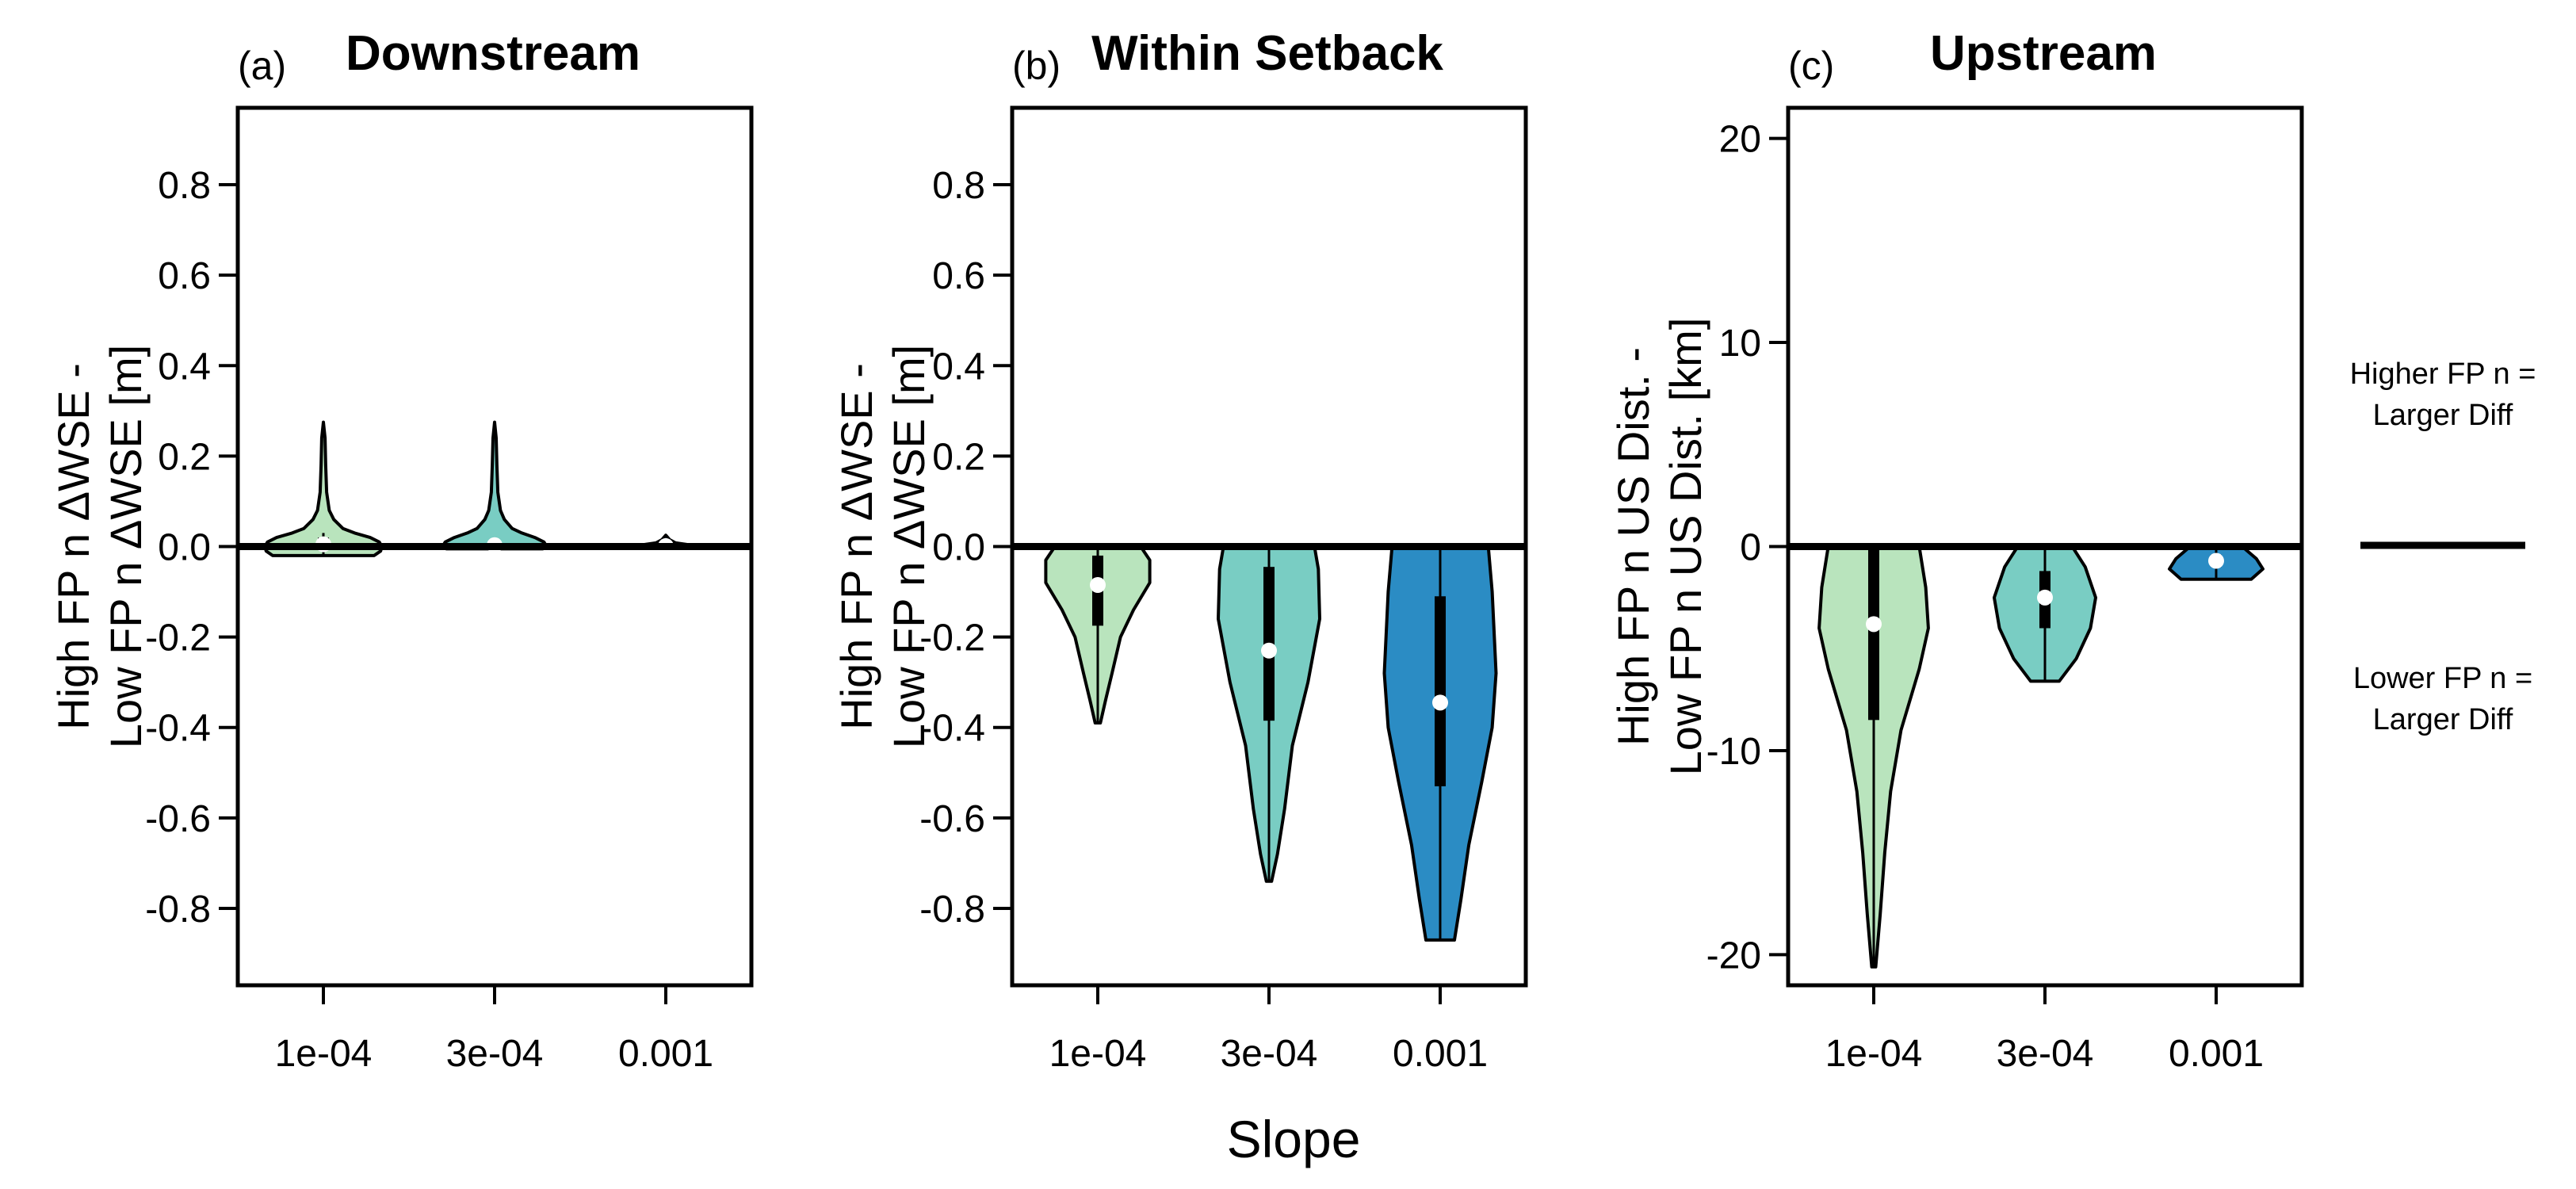  Describe the element at coordinates (2443, 719) in the screenshot. I see `legend-lower-line-2: Larger Diff` at that location.